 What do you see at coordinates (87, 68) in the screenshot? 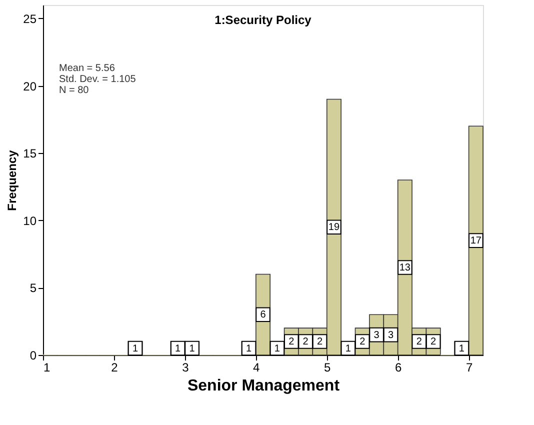
I see `annotation: Mean = 5.56` at bounding box center [87, 68].